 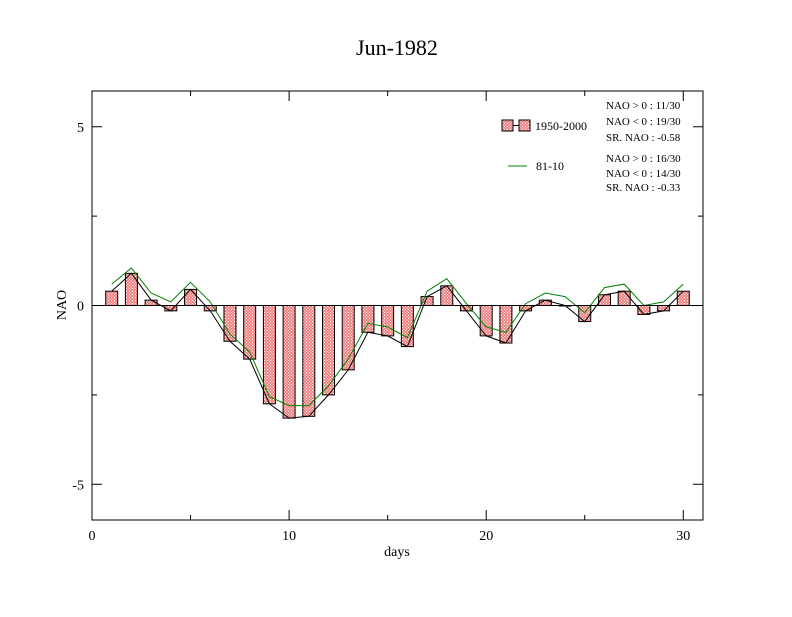 What do you see at coordinates (80, 128) in the screenshot?
I see `y-tick-label-5: 5` at bounding box center [80, 128].